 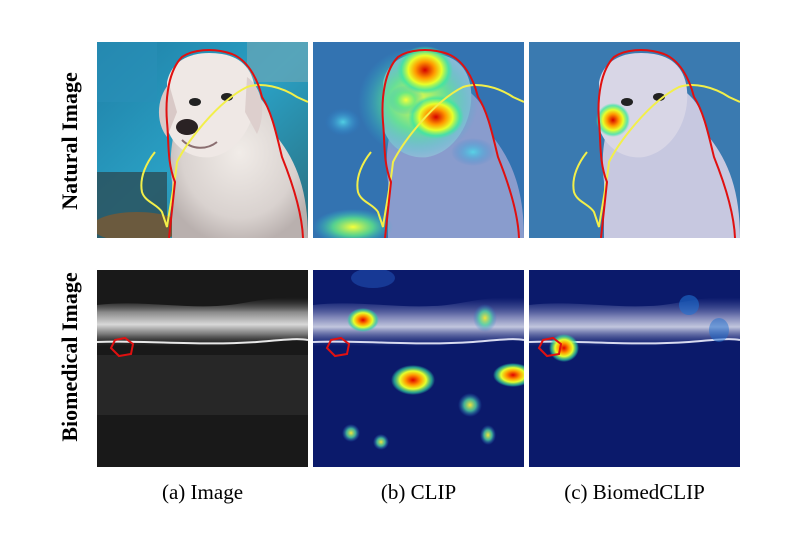 What do you see at coordinates (418, 492) in the screenshot?
I see `caption-clip: (b) CLIP` at bounding box center [418, 492].